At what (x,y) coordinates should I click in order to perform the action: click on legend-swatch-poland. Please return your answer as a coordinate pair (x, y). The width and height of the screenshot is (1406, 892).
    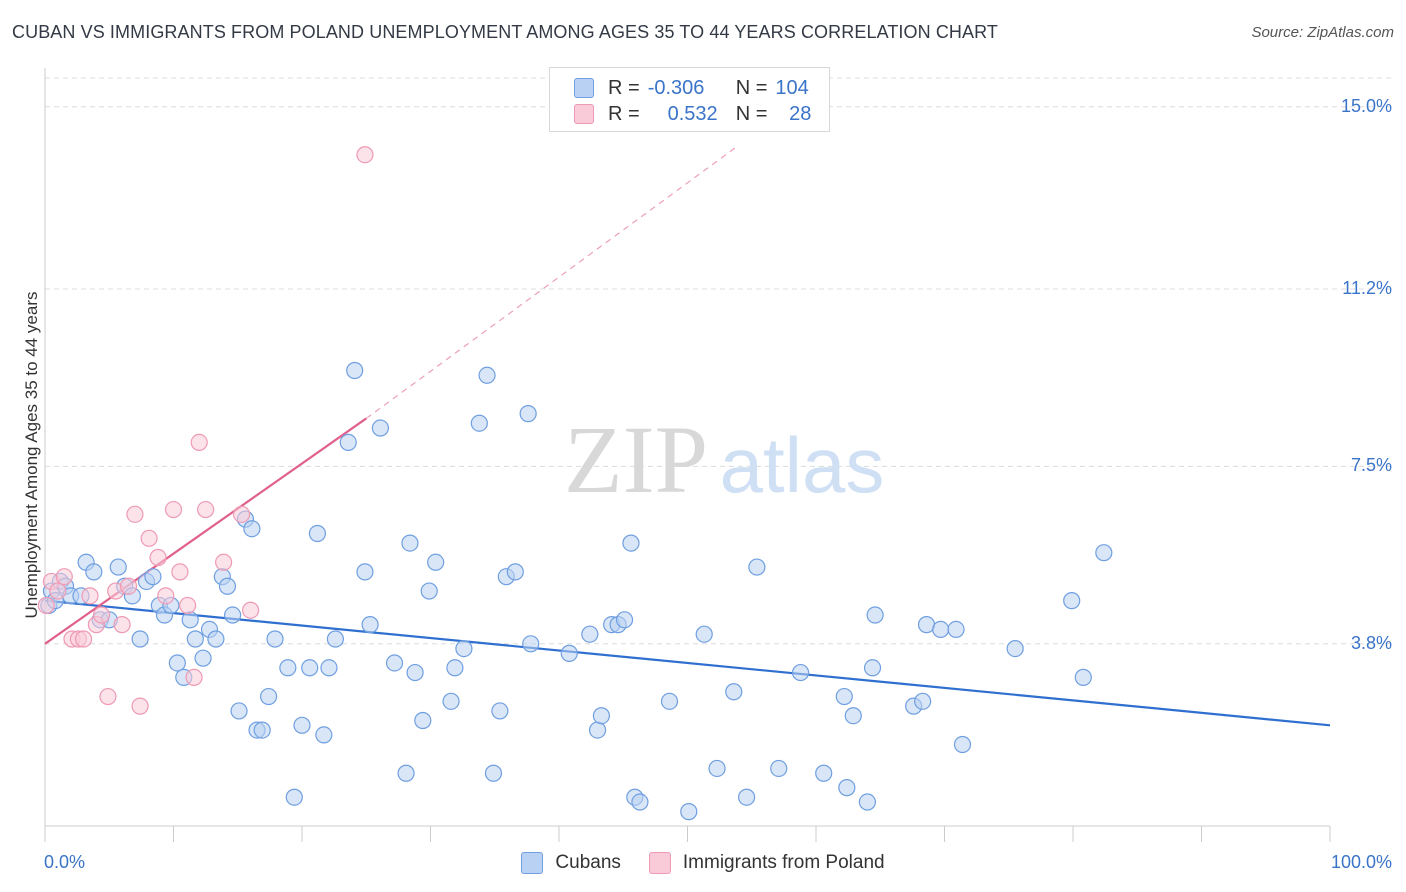
    Looking at the image, I should click on (659, 863).